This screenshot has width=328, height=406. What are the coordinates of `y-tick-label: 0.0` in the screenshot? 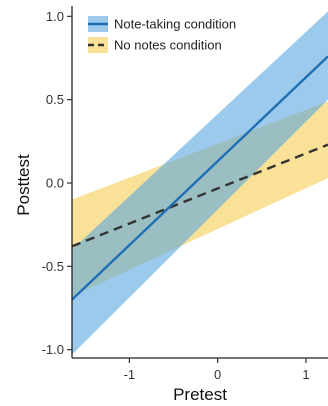 It's located at (55, 183).